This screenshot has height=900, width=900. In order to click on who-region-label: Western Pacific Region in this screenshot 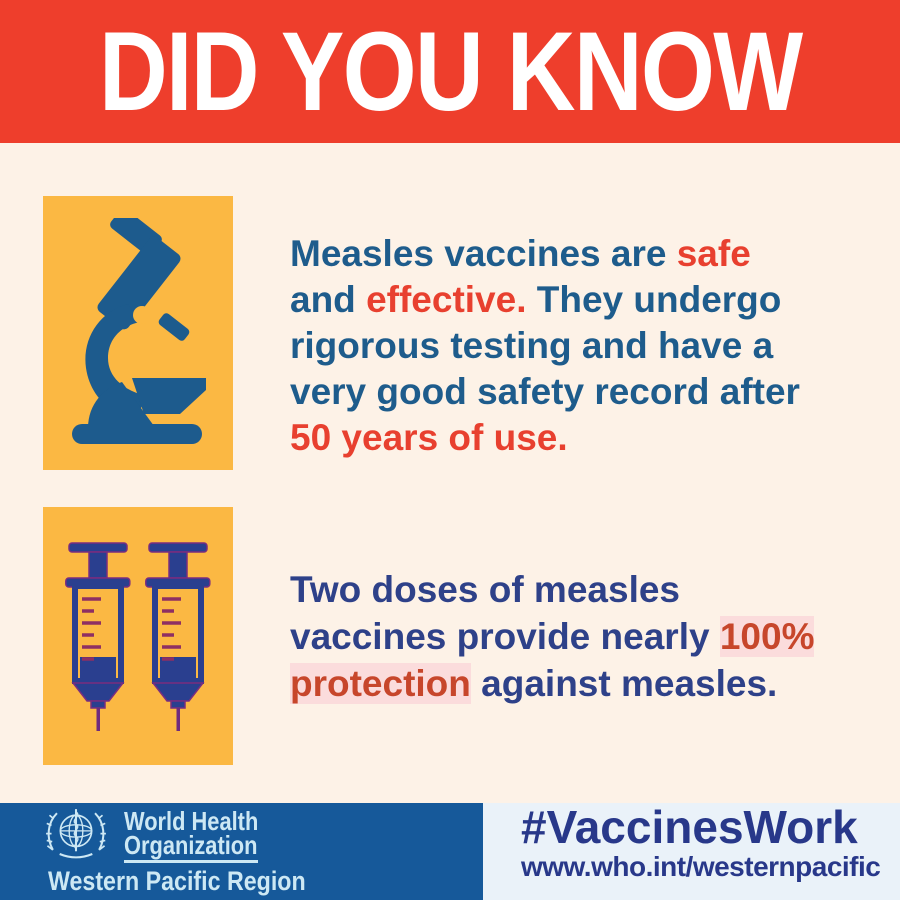, I will do `click(177, 881)`.